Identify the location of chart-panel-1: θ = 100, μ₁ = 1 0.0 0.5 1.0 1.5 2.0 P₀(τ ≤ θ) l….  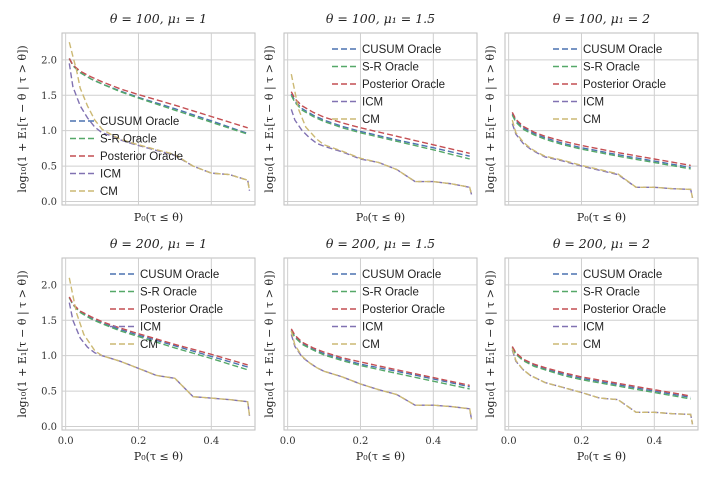
(136, 117).